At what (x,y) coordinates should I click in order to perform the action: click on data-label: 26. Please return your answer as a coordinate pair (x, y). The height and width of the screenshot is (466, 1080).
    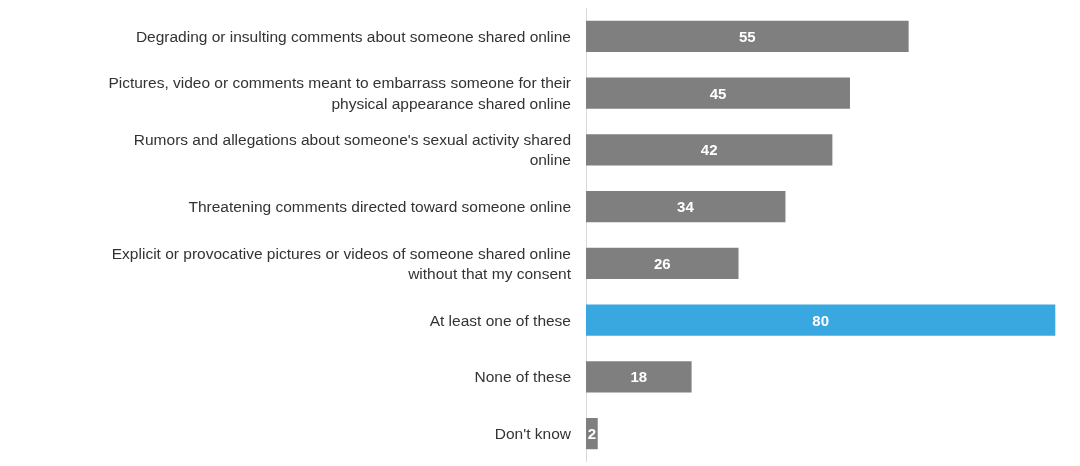
    Looking at the image, I should click on (662, 263).